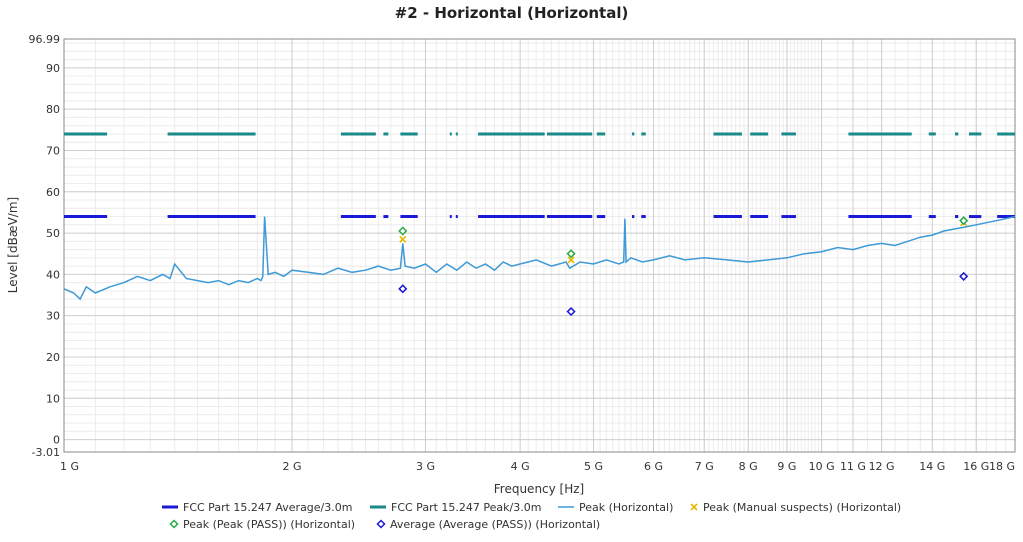 The height and width of the screenshot is (542, 1023). I want to click on x-tick-label: 1 G, so click(69, 466).